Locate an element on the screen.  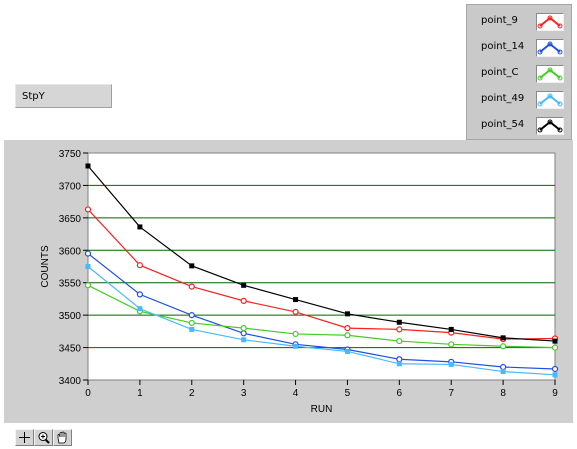
pan-hand-icon is located at coordinates (62, 437).